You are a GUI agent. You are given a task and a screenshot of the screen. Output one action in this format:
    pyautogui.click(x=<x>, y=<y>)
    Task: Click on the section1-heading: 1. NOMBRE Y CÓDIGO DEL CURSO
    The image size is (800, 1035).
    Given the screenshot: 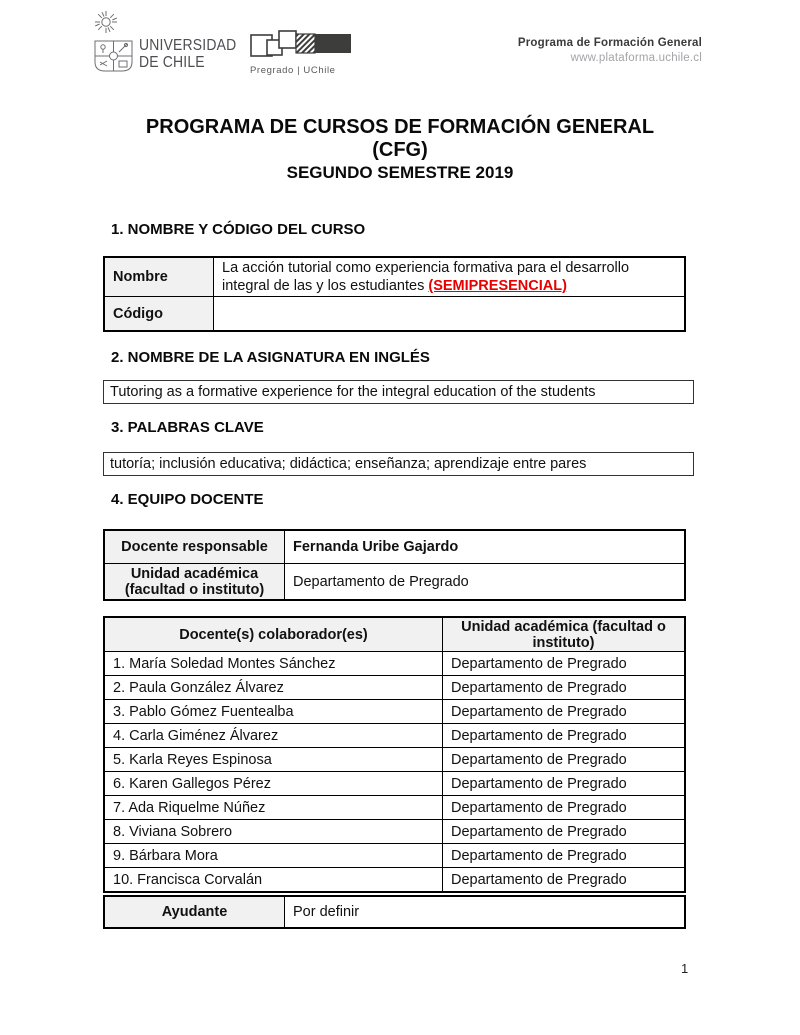 What is the action you would take?
    pyautogui.click(x=238, y=229)
    